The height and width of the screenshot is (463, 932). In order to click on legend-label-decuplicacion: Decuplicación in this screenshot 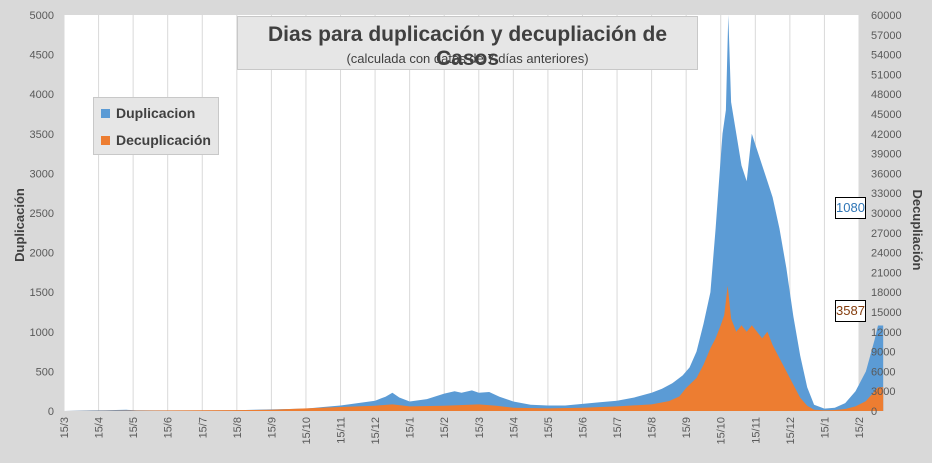, I will do `click(163, 140)`.